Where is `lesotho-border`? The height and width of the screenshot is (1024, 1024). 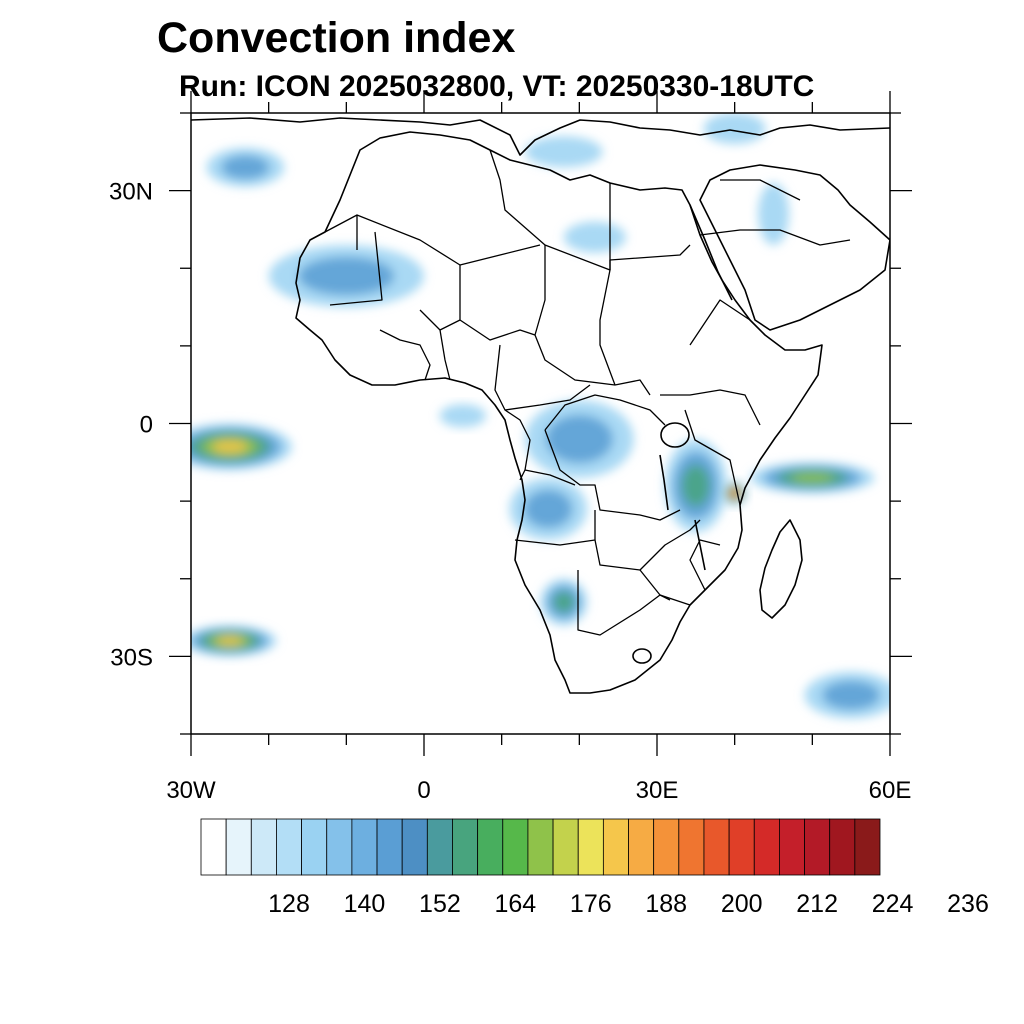
lesotho-border is located at coordinates (642, 656).